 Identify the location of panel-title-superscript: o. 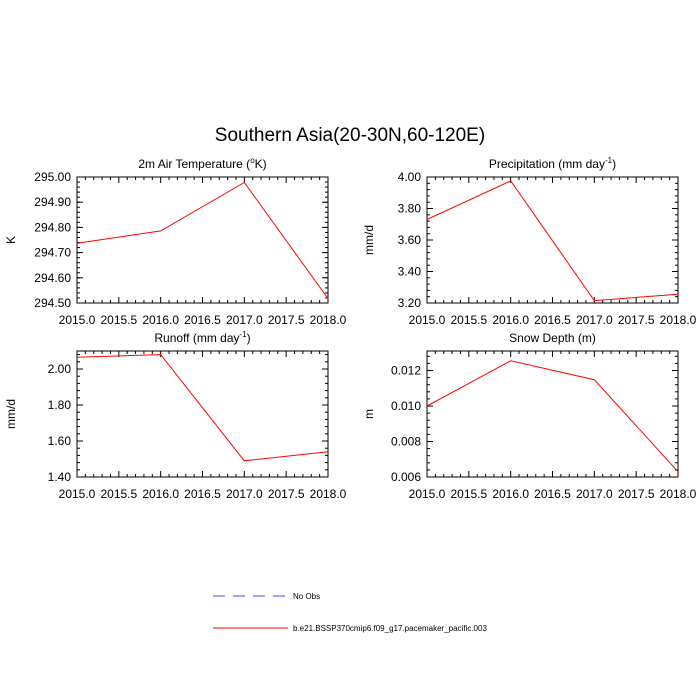
(252, 160).